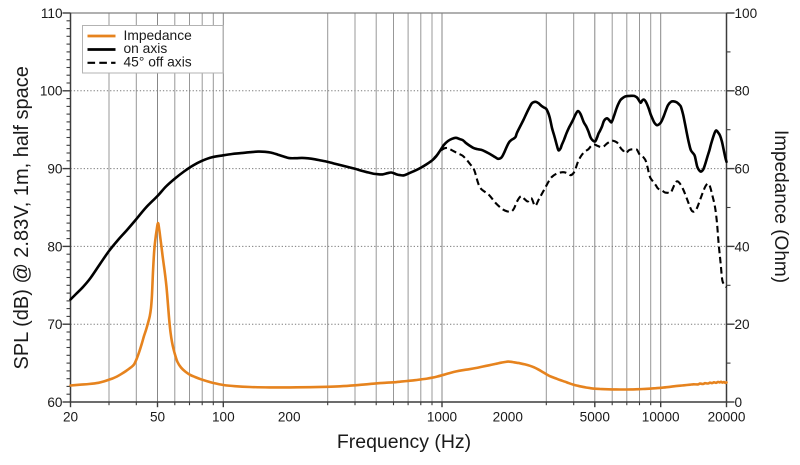 The height and width of the screenshot is (465, 800). Describe the element at coordinates (146, 48) in the screenshot. I see `svg-text: on axis` at that location.